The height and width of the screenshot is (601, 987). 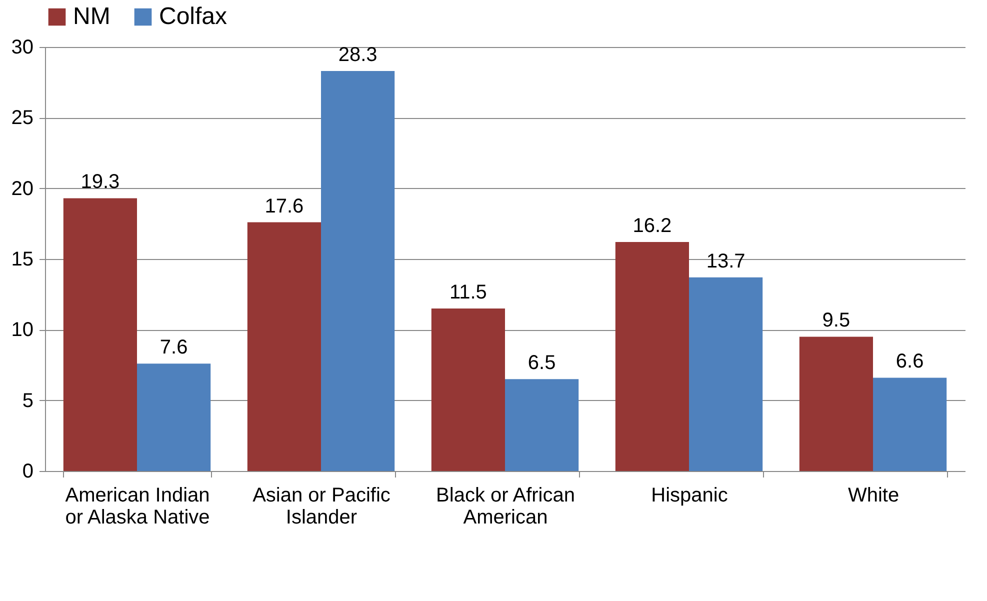 What do you see at coordinates (505, 506) in the screenshot?
I see `x-tick-label: Black or African American` at bounding box center [505, 506].